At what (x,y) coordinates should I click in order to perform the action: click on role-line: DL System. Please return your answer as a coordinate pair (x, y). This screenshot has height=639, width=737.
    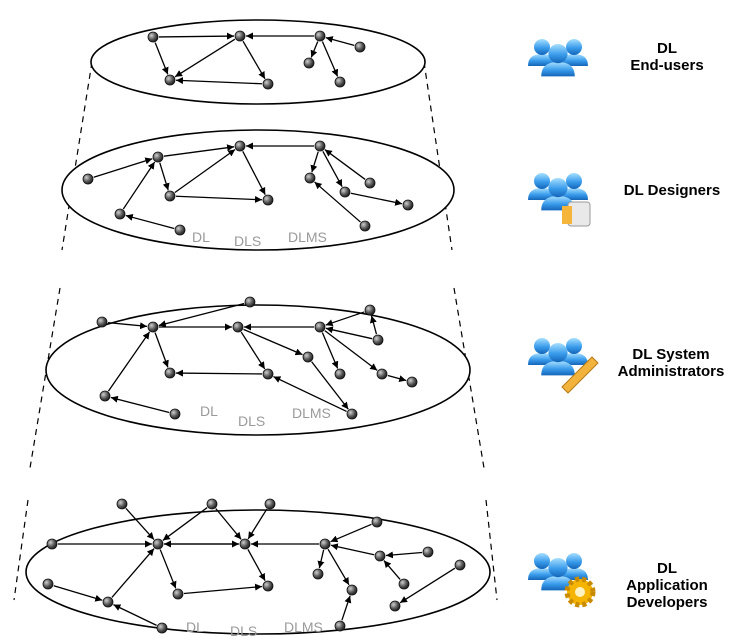
    Looking at the image, I should click on (671, 354).